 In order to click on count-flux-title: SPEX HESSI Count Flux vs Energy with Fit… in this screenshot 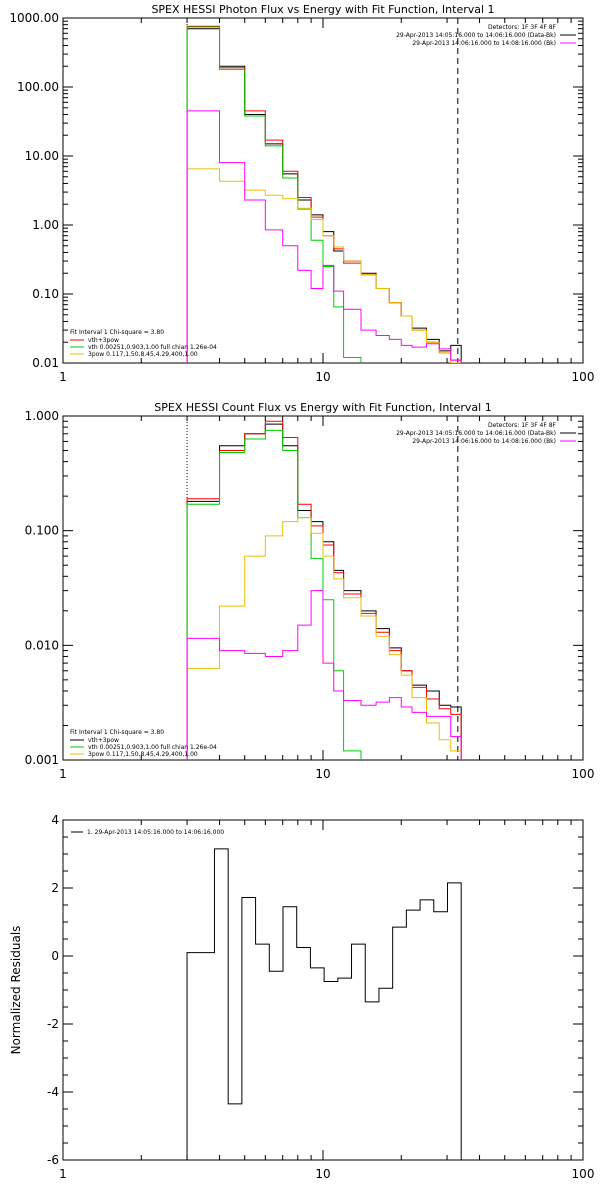, I will do `click(322, 407)`.